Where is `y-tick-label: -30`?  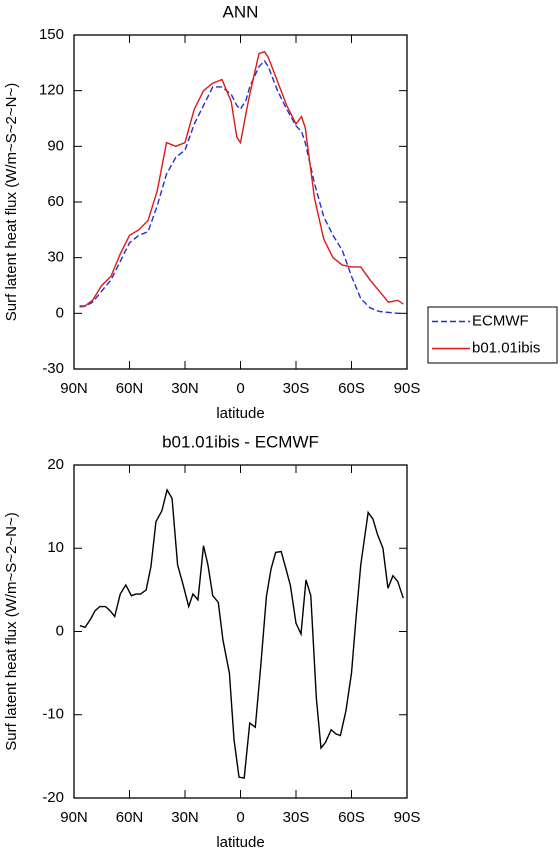
y-tick-label: -30 is located at coordinates (53, 368).